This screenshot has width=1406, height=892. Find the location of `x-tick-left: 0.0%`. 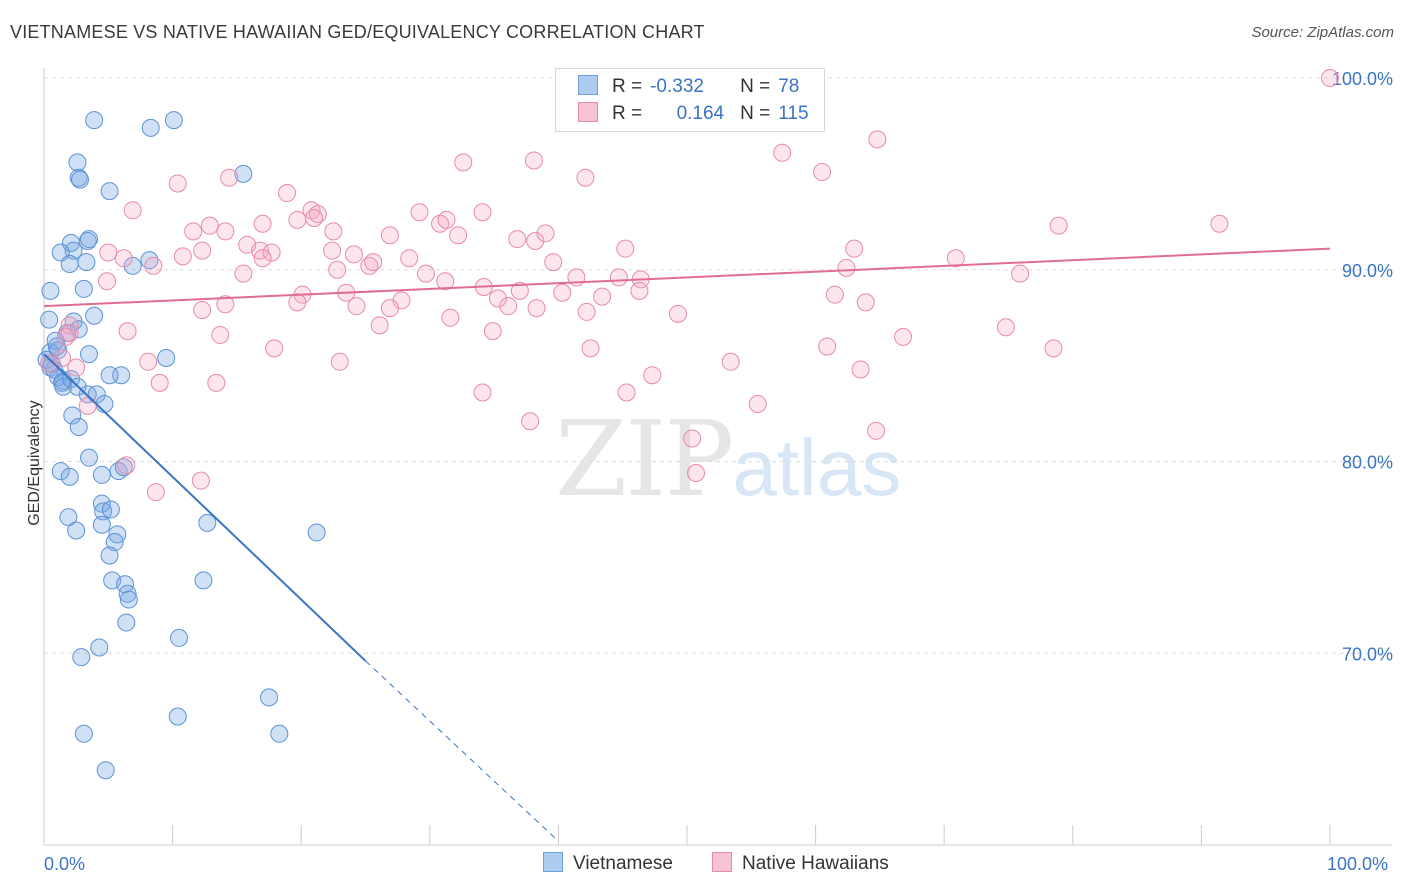

x-tick-left: 0.0% is located at coordinates (65, 864).